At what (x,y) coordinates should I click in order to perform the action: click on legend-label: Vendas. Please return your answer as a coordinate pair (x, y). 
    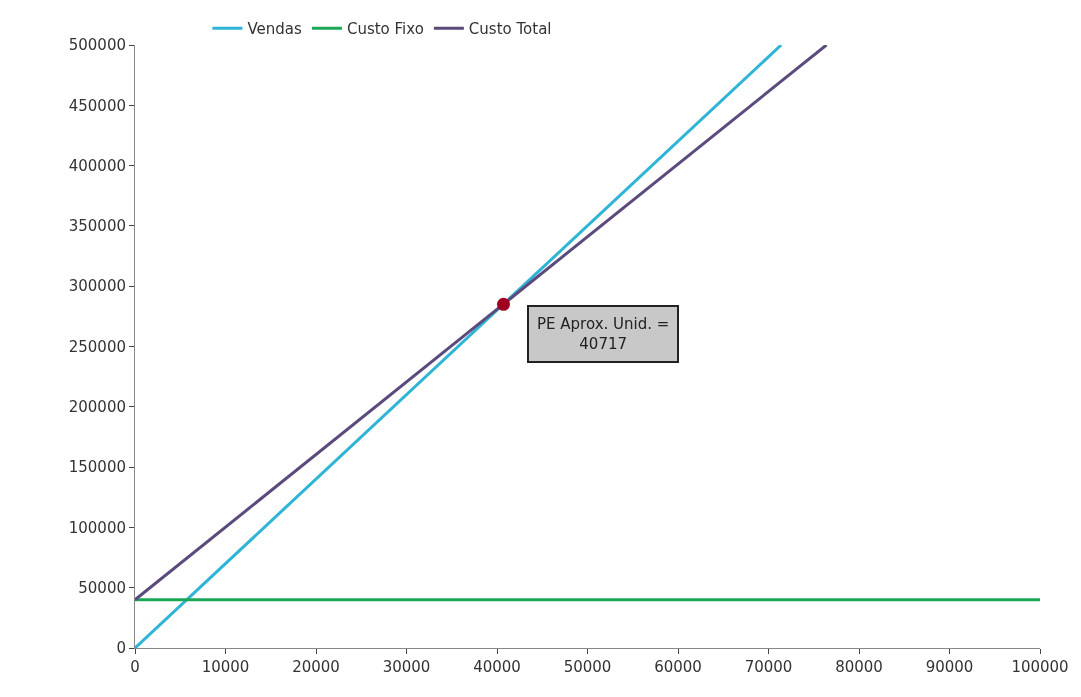
    Looking at the image, I should click on (274, 29).